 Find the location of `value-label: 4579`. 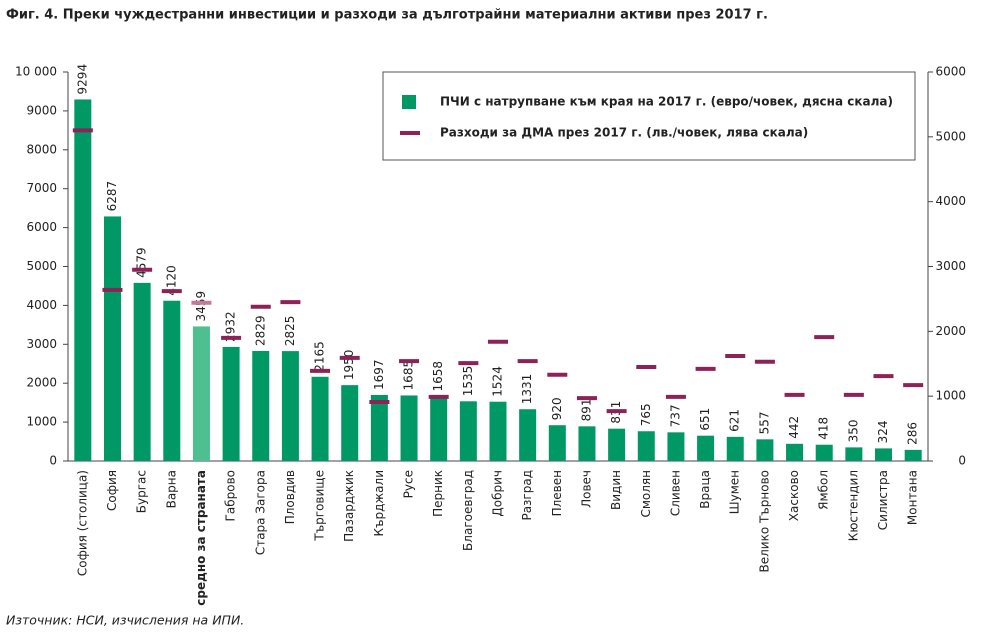

value-label: 4579 is located at coordinates (142, 262).